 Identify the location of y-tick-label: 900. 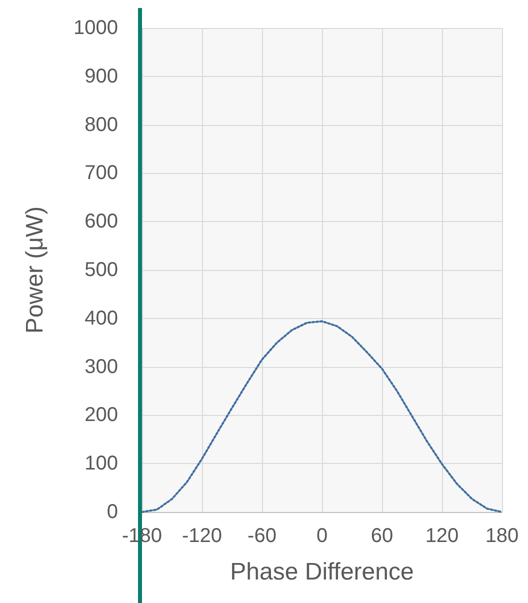
(101, 76).